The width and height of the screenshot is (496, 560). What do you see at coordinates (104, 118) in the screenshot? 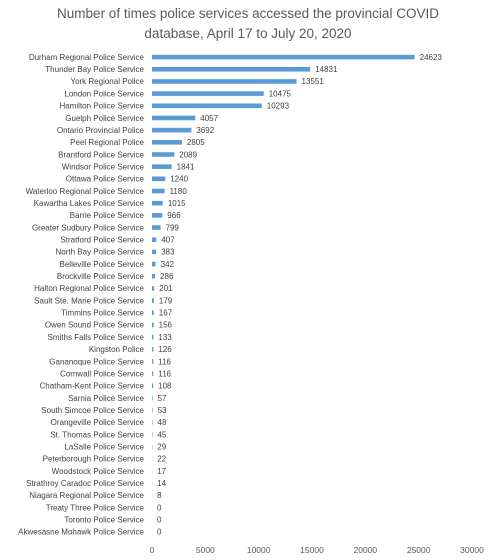
I see `category-label: Guelph Police Service` at bounding box center [104, 118].